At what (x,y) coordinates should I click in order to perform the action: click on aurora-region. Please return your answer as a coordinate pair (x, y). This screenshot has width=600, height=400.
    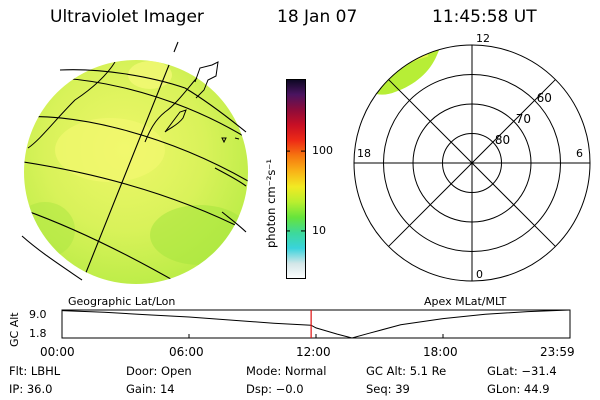
    Looking at the image, I should click on (406, 71).